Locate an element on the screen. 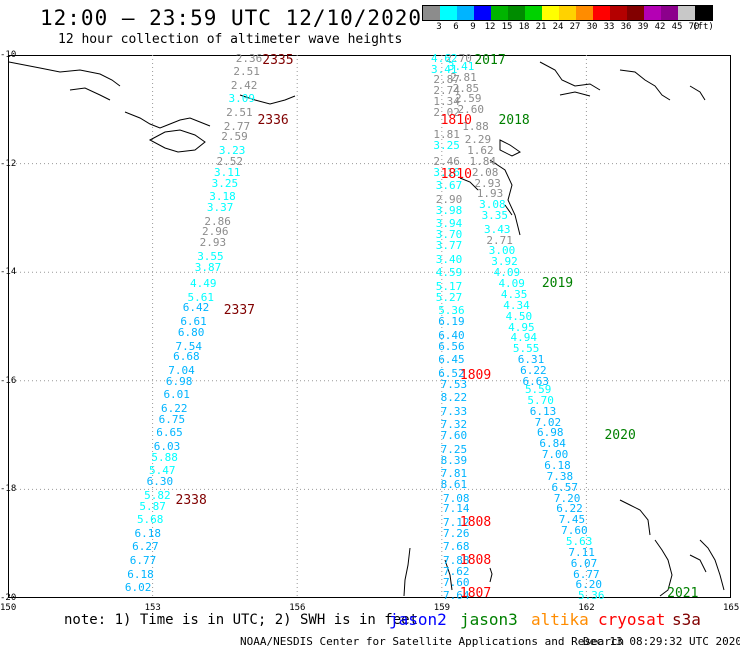 The width and height of the screenshot is (740, 650). track-2017-2021-value: 6.18 is located at coordinates (557, 465).